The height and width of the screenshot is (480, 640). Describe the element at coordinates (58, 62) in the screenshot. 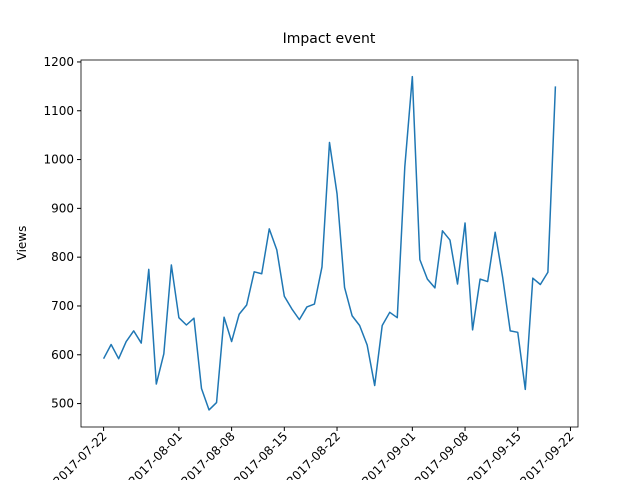

I see `y-tick-label: 1200` at that location.